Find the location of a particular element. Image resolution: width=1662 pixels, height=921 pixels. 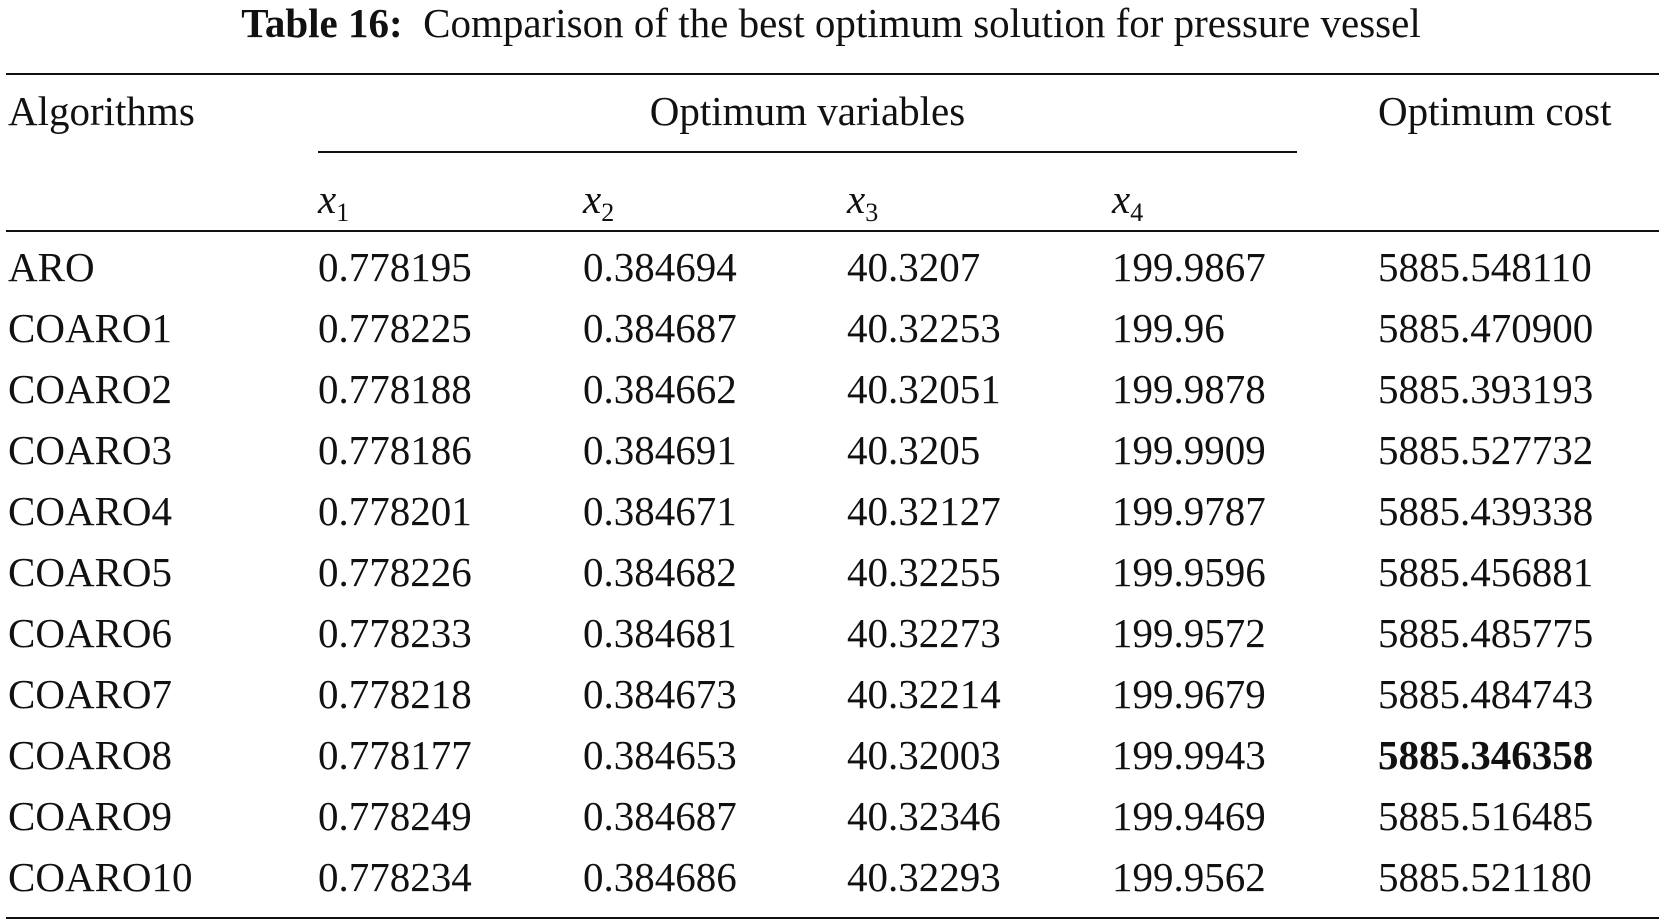

table-top-rule is located at coordinates (832, 74).